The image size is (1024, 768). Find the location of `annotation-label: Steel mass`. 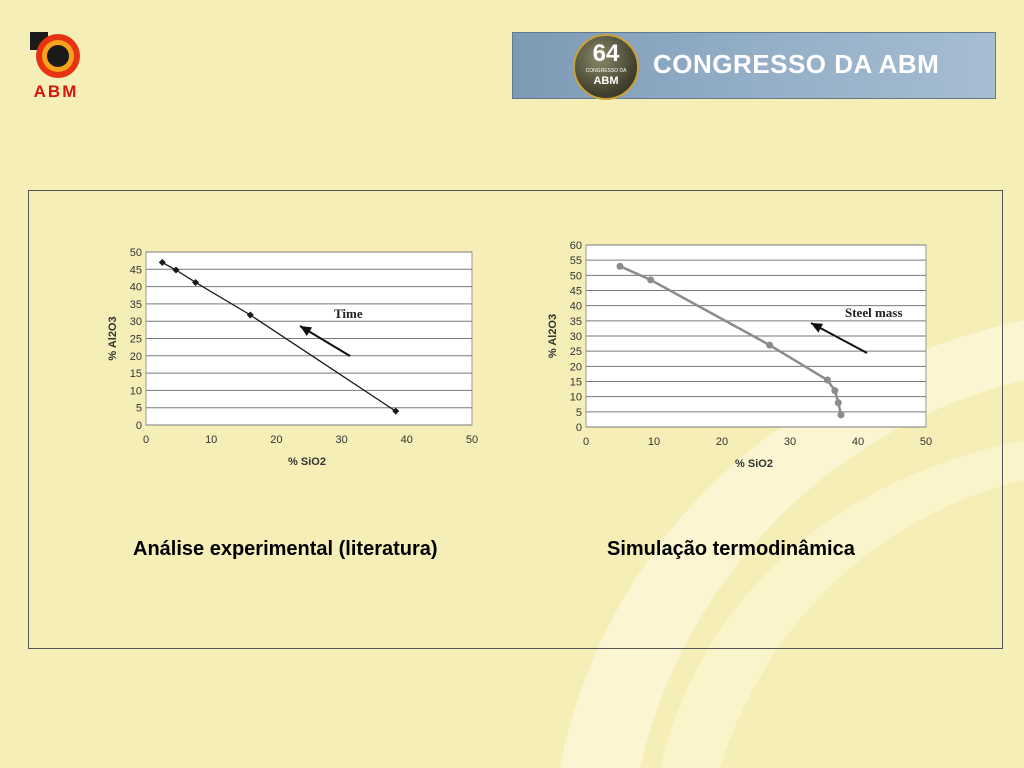

annotation-label: Steel mass is located at coordinates (873, 312).